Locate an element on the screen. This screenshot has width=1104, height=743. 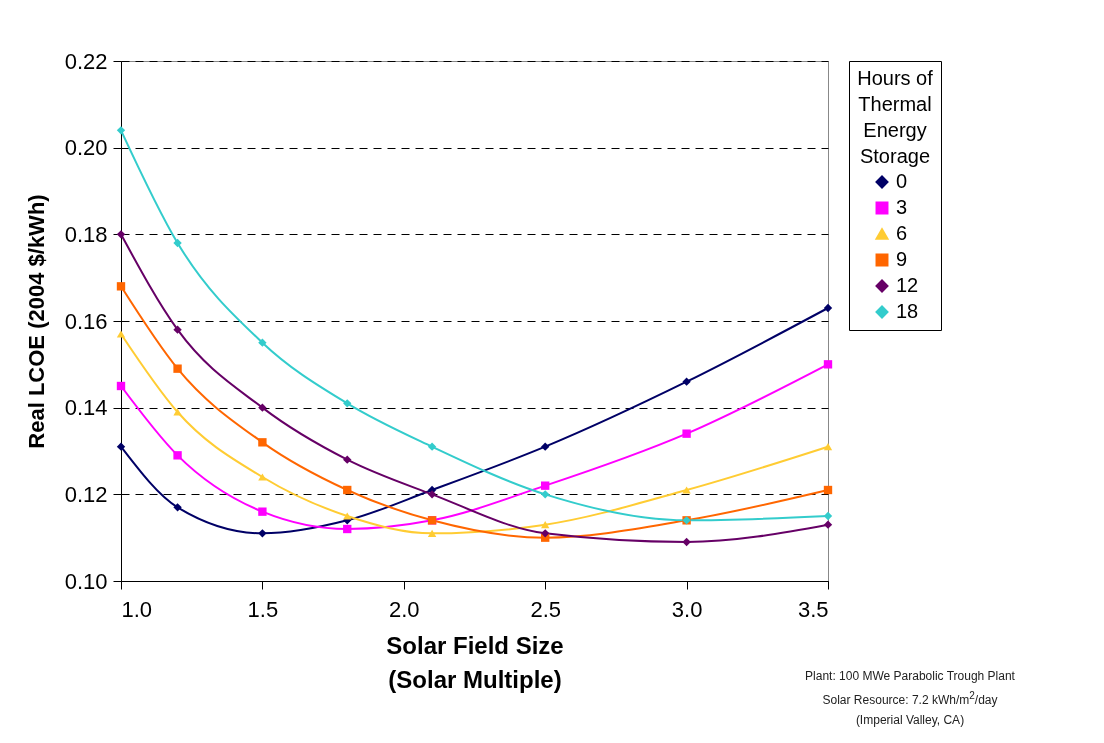
x-tick-label: 3.5 is located at coordinates (813, 609).